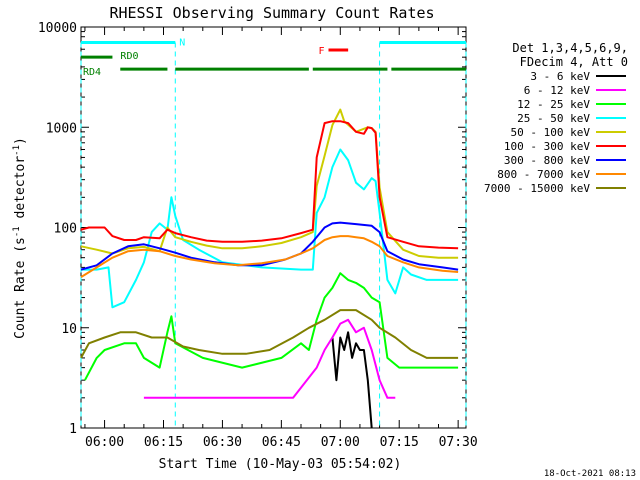  I want to click on legend-label: 7000 - 15000 keV, so click(537, 188).